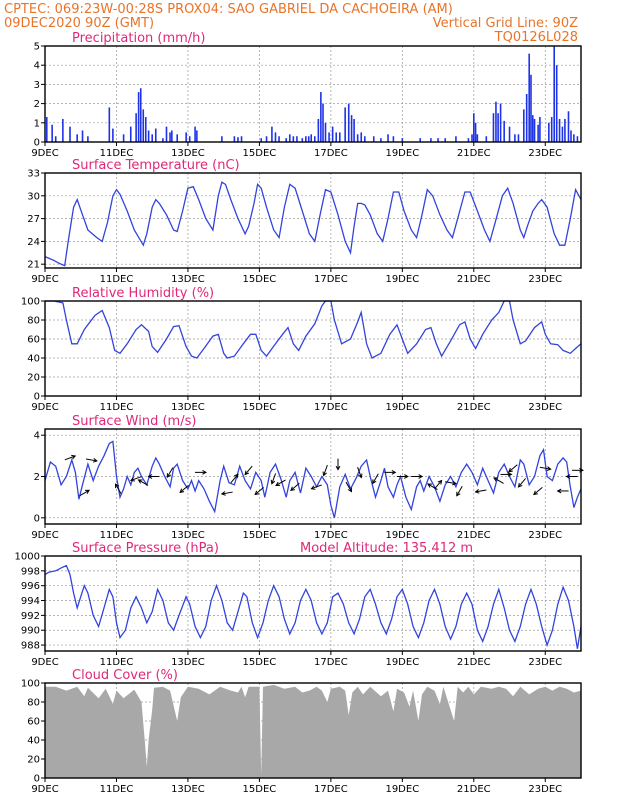 The height and width of the screenshot is (800, 618). What do you see at coordinates (30, 646) in the screenshot?
I see `pres-ytick-label: 988` at bounding box center [30, 646].